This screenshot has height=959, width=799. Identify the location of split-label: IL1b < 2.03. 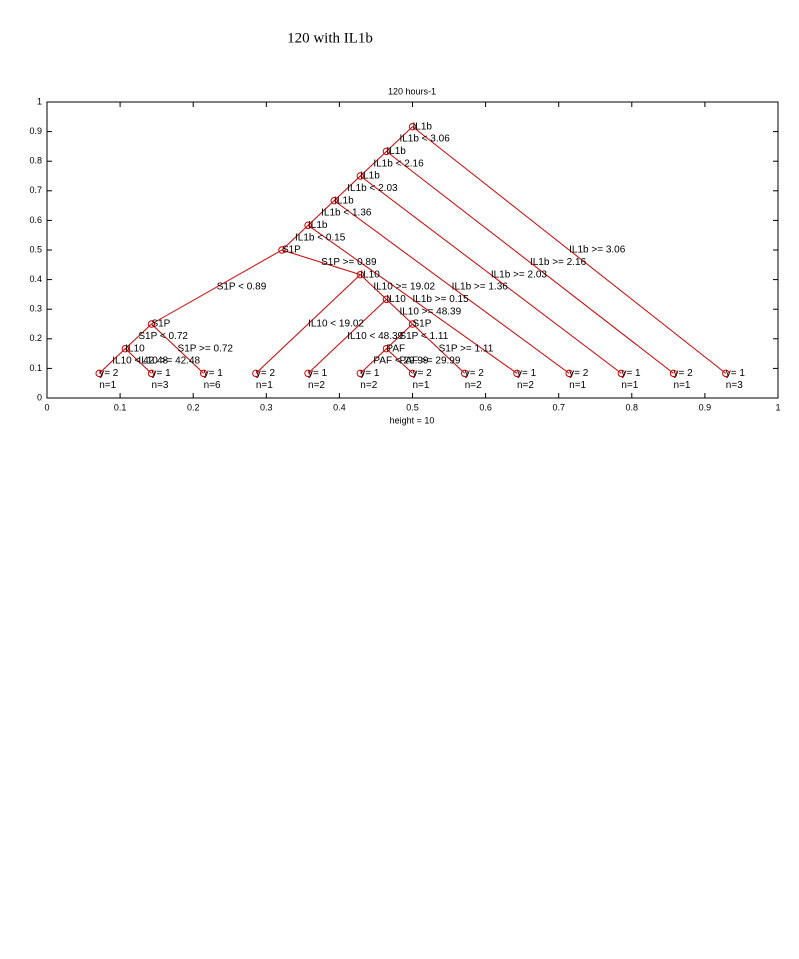
(372, 188).